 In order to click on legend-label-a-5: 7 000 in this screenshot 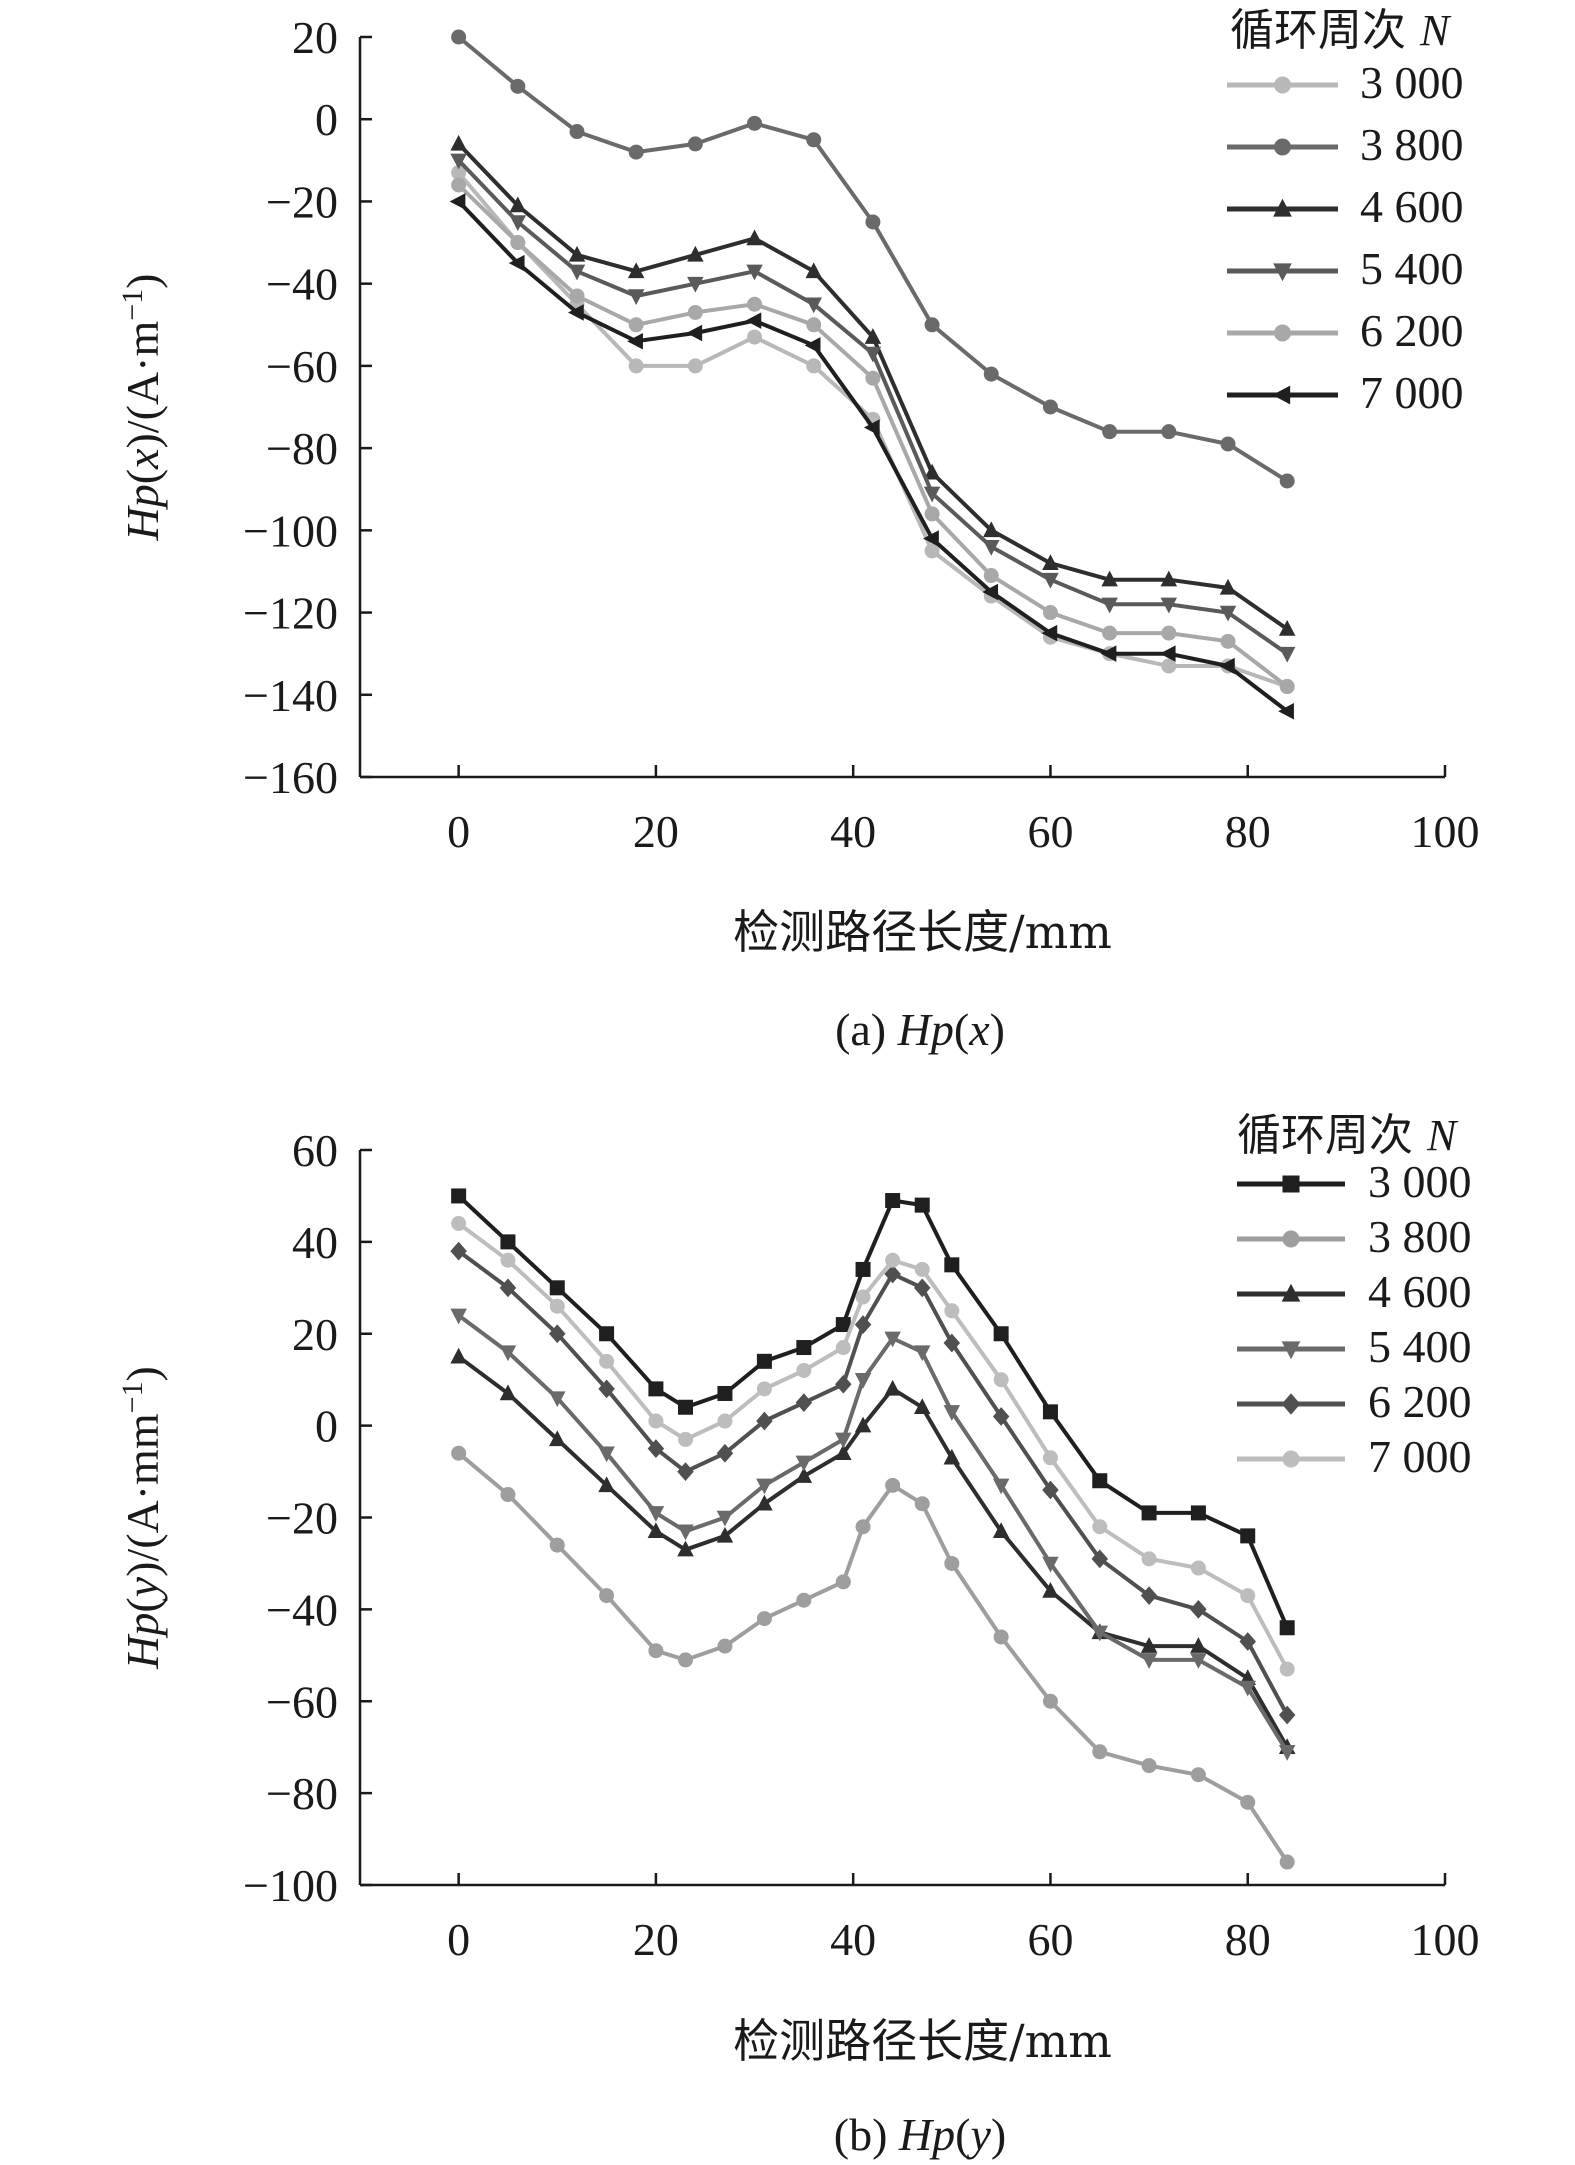, I will do `click(1412, 392)`.